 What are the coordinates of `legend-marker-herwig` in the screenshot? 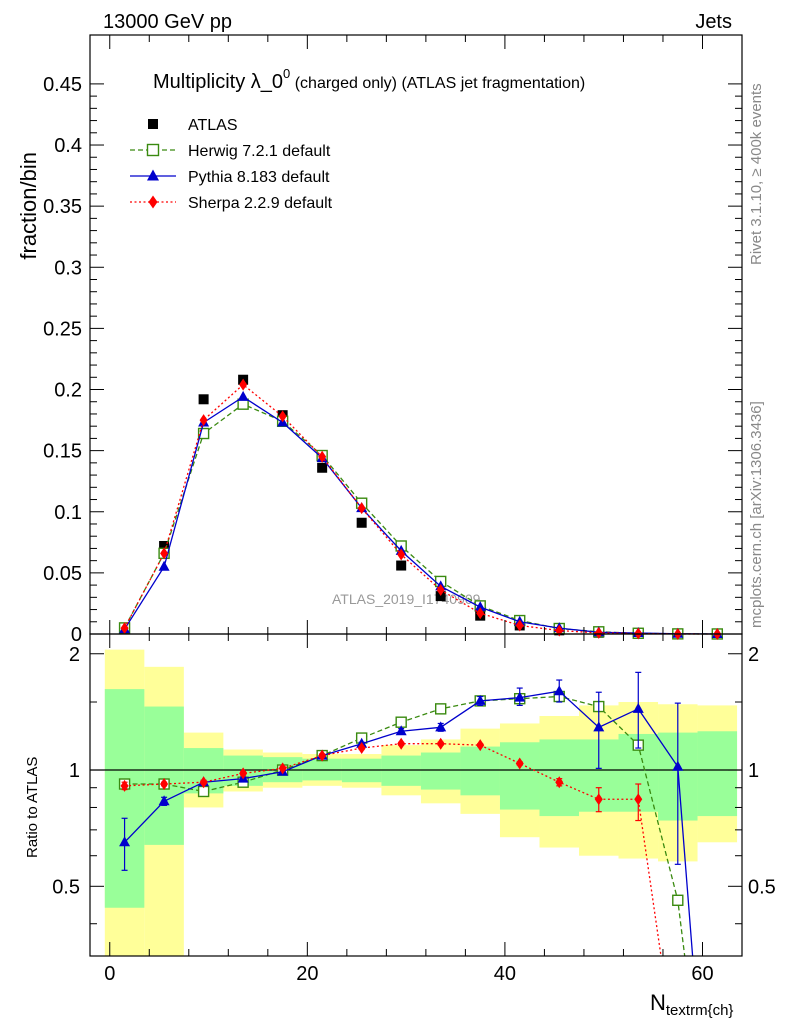 It's located at (153, 150).